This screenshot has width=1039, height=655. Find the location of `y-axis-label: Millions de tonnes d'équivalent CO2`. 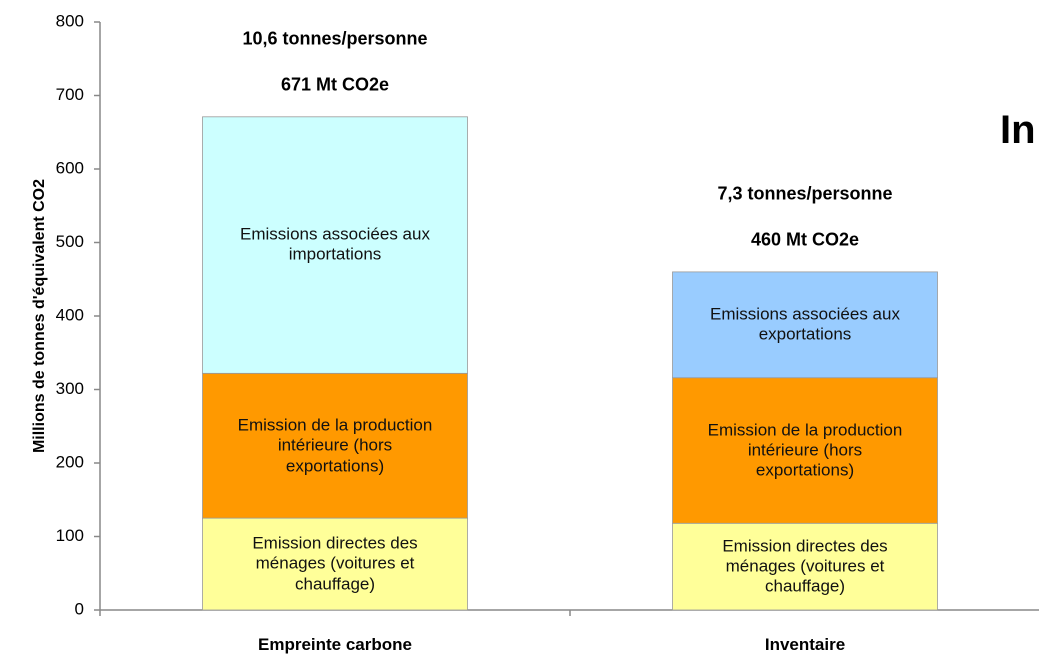

y-axis-label: Millions de tonnes d'équivalent CO2 is located at coordinates (39, 316).